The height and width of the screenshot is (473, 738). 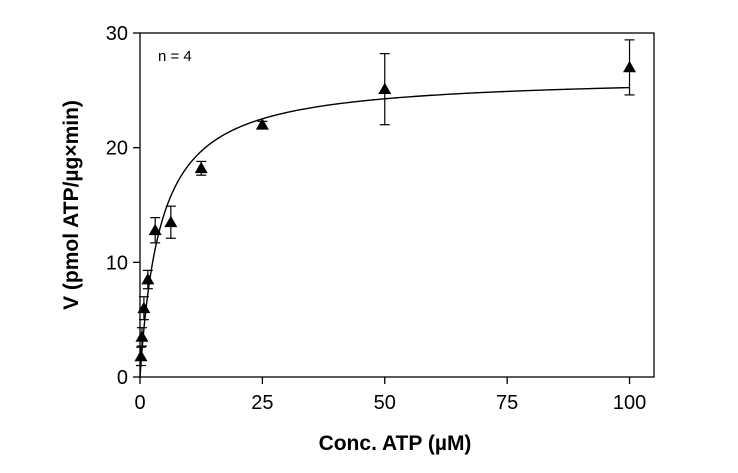 What do you see at coordinates (385, 403) in the screenshot?
I see `x-tick-label: 50` at bounding box center [385, 403].